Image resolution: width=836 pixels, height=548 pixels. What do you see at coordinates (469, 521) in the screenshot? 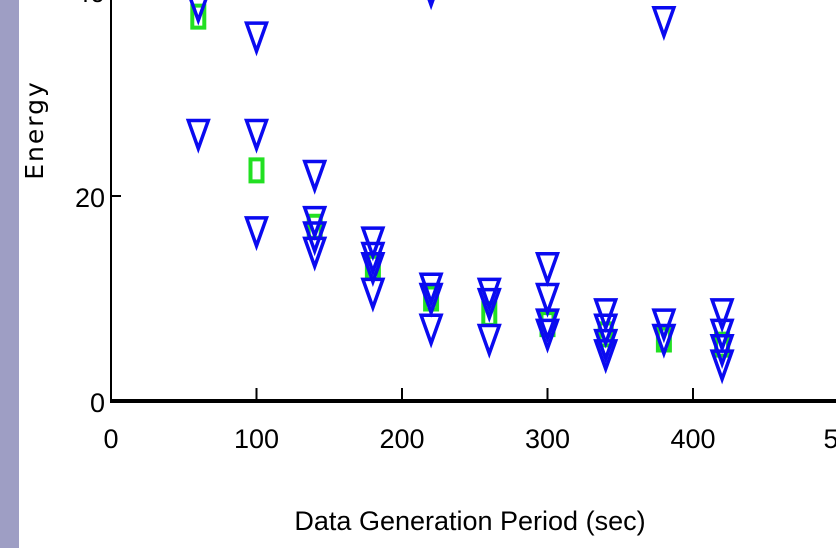
I see `x-axis-label: Data Generation Period (sec)` at bounding box center [469, 521].